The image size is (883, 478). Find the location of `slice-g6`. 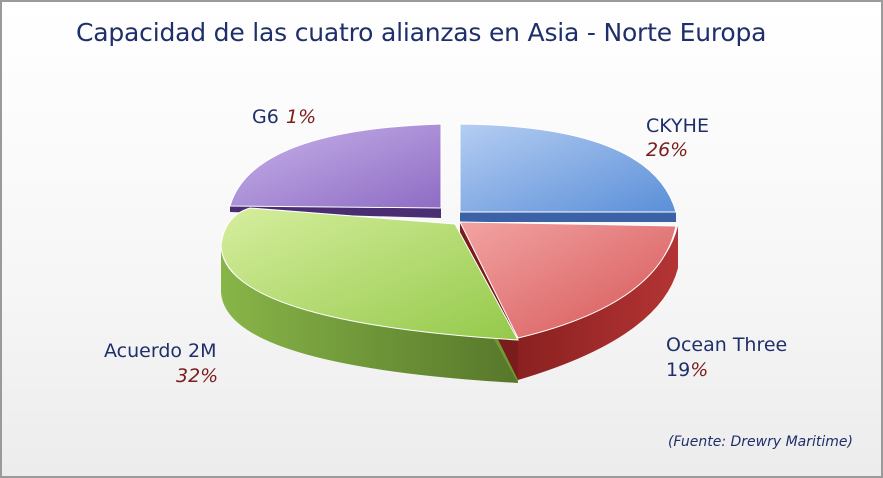

slice-g6 is located at coordinates (335, 166).